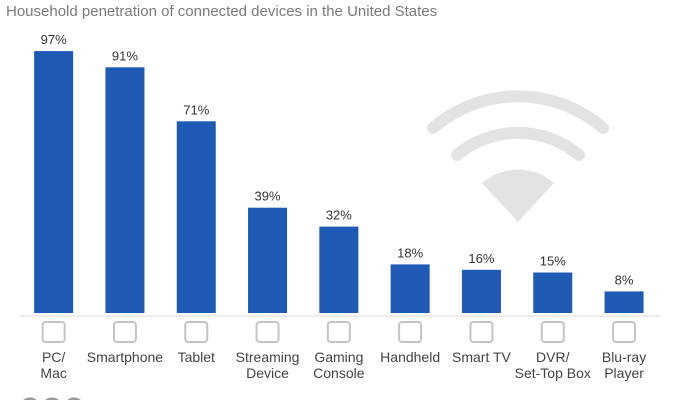  What do you see at coordinates (481, 357) in the screenshot?
I see `x-tick-label: Smart TV` at bounding box center [481, 357].